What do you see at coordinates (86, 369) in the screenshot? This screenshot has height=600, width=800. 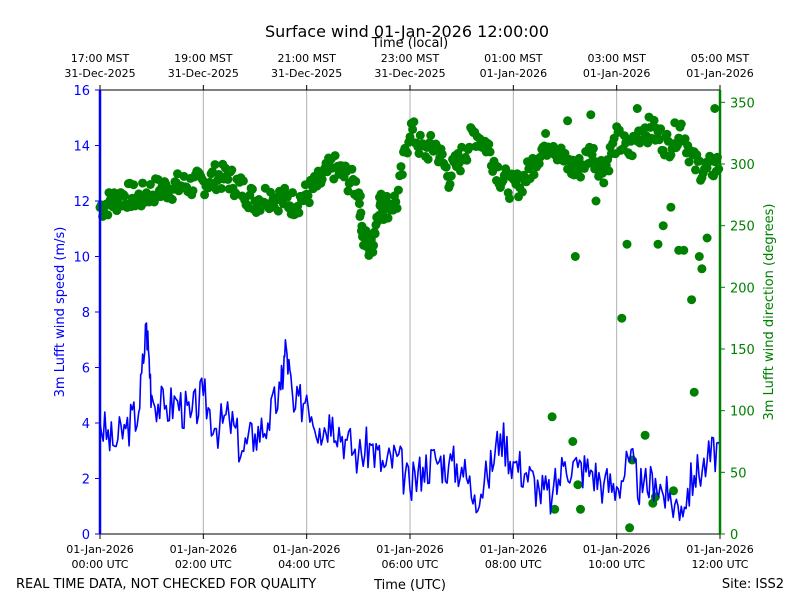 I see `y-left-tick-label: 6` at bounding box center [86, 369].